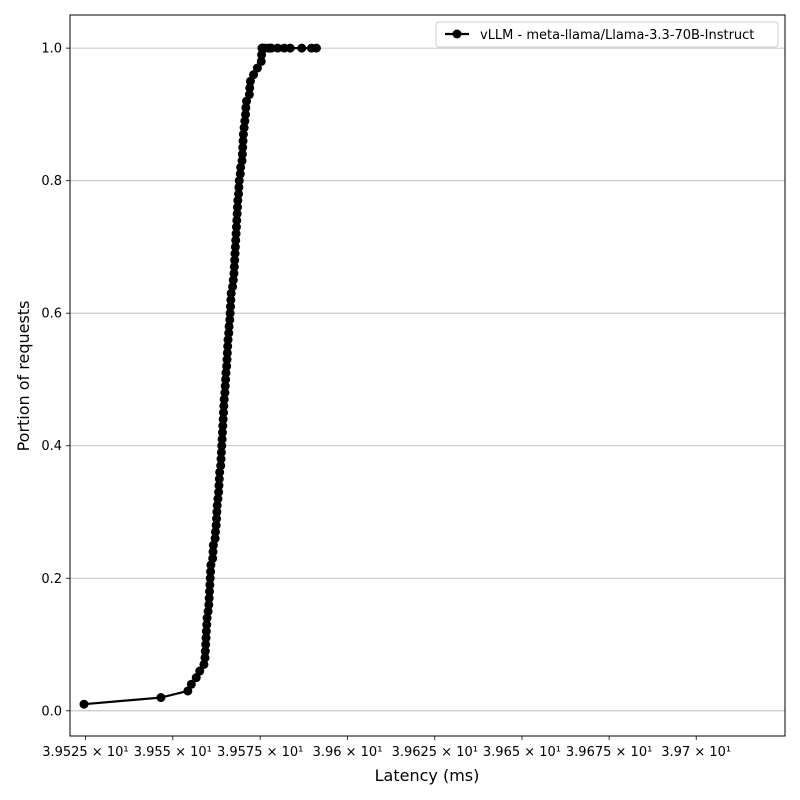 Image resolution: width=800 pixels, height=800 pixels. Describe the element at coordinates (609, 752) in the screenshot. I see `x-tick-label: 3.9675 × 10¹` at that location.